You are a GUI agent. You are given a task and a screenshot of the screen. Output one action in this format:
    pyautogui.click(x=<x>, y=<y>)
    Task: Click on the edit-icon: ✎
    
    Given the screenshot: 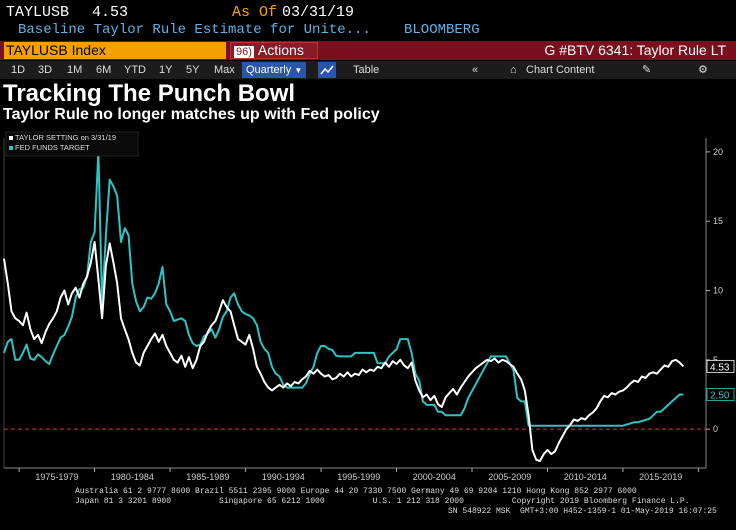 What is the action you would take?
    pyautogui.click(x=647, y=70)
    